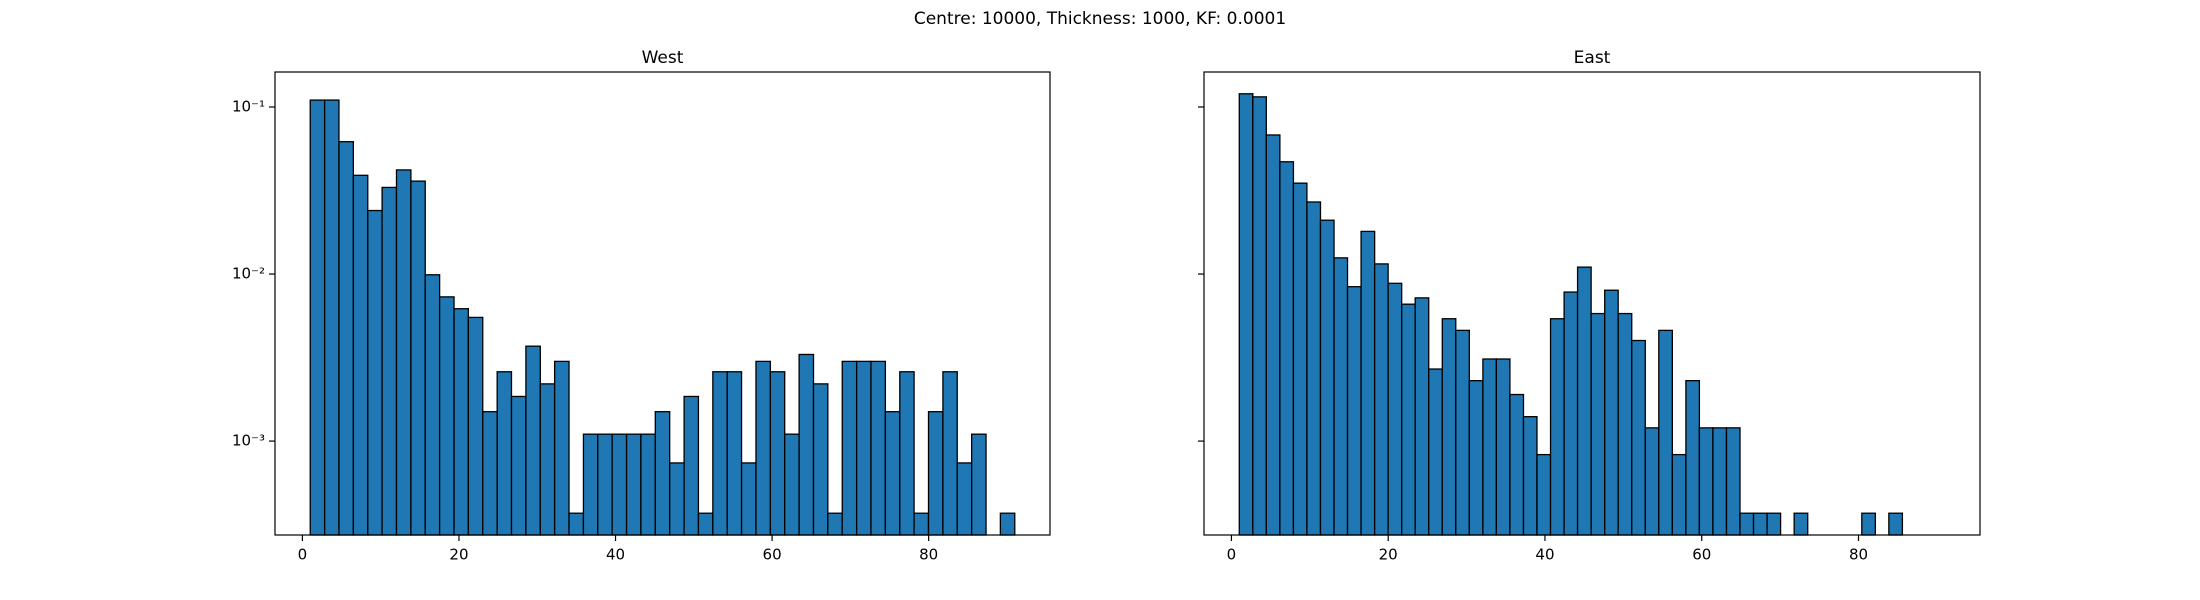 This screenshot has width=2200, height=600. Describe the element at coordinates (248, 441) in the screenshot. I see `y-tick-label: 10⁻³` at that location.